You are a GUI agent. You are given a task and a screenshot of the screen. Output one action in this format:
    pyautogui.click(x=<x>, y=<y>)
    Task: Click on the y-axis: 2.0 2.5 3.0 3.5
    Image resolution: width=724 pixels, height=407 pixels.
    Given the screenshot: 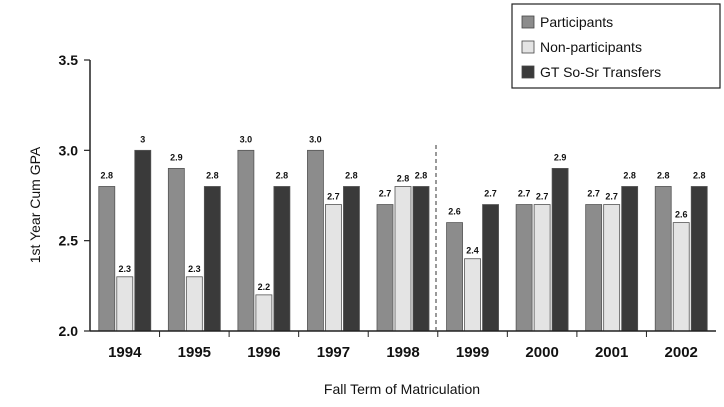 What is the action you would take?
    pyautogui.click(x=75, y=195)
    